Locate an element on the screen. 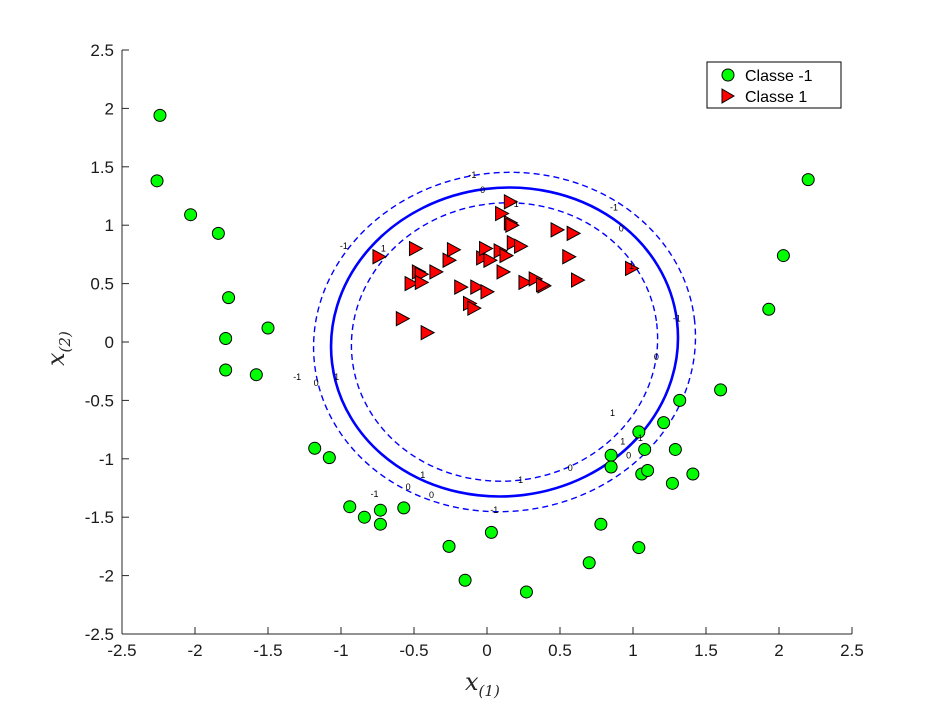  x-tick-label: 1.5 is located at coordinates (706, 650).